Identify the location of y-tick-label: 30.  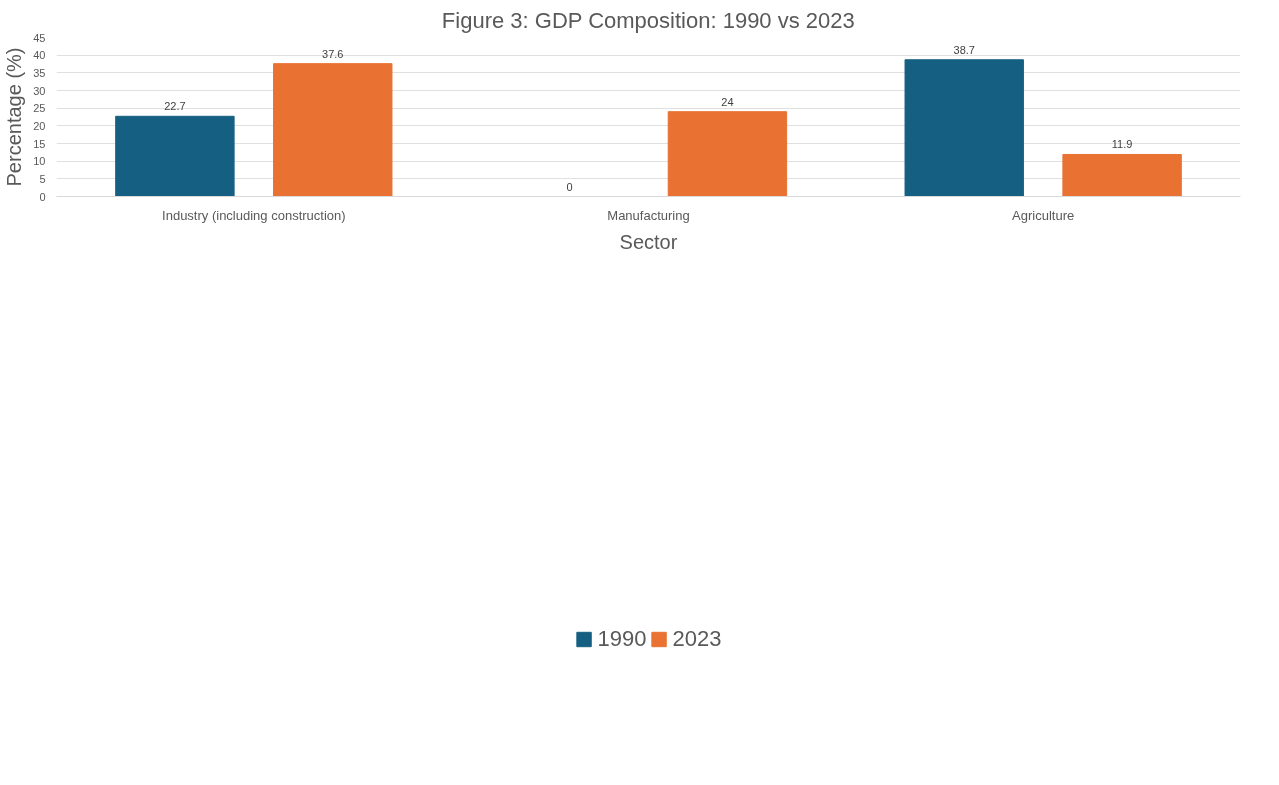
(39, 90).